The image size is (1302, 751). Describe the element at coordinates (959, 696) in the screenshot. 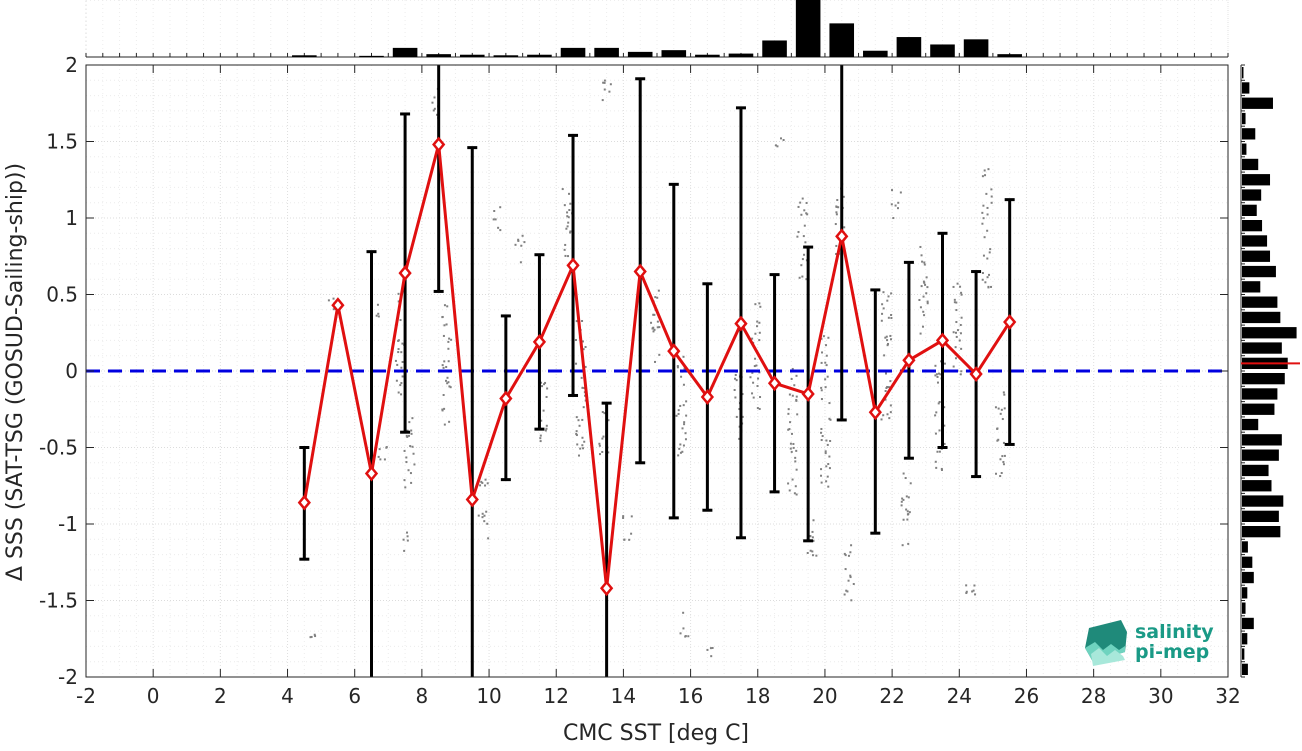

I see `x-tick-label: 24` at that location.